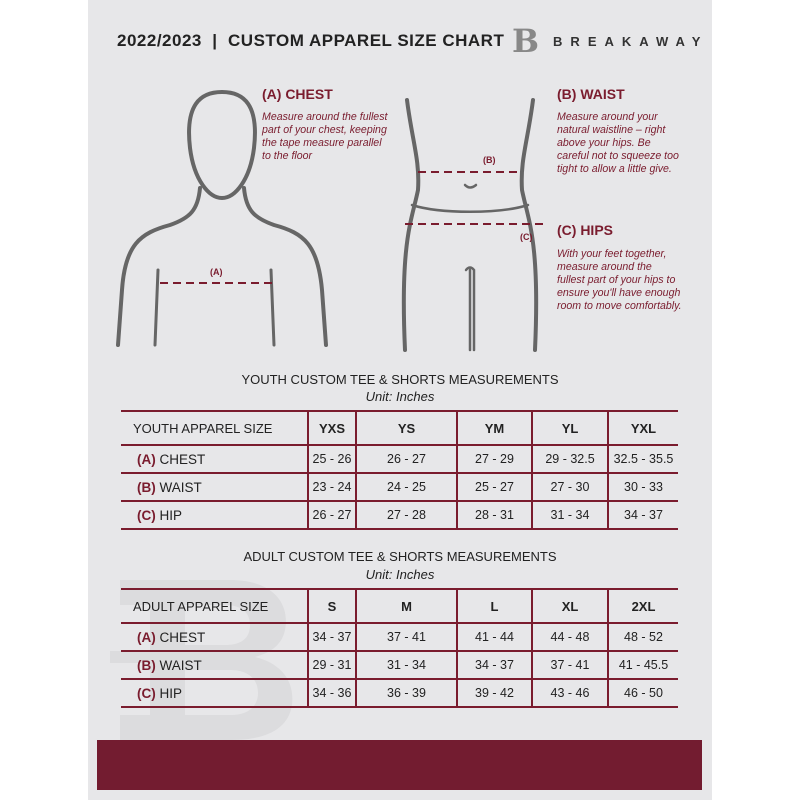 The width and height of the screenshot is (800, 800). What do you see at coordinates (569, 693) in the screenshot?
I see `cell: 43 - 46` at bounding box center [569, 693].